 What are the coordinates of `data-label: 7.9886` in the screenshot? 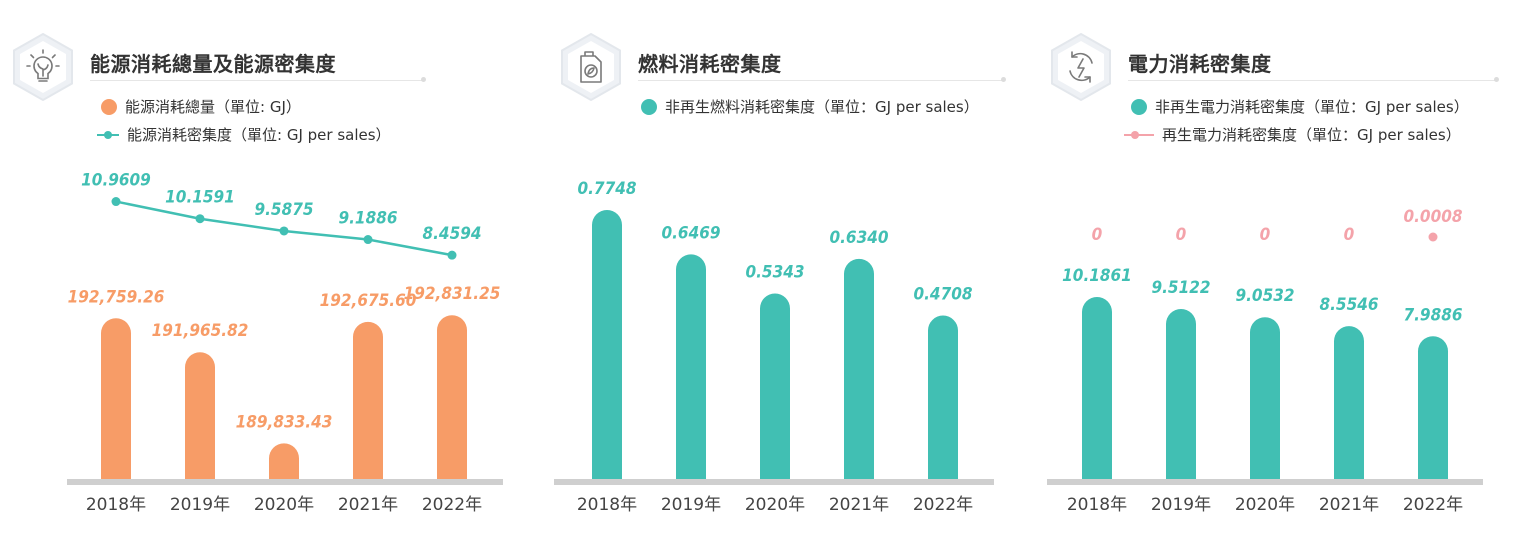 It's located at (1432, 315).